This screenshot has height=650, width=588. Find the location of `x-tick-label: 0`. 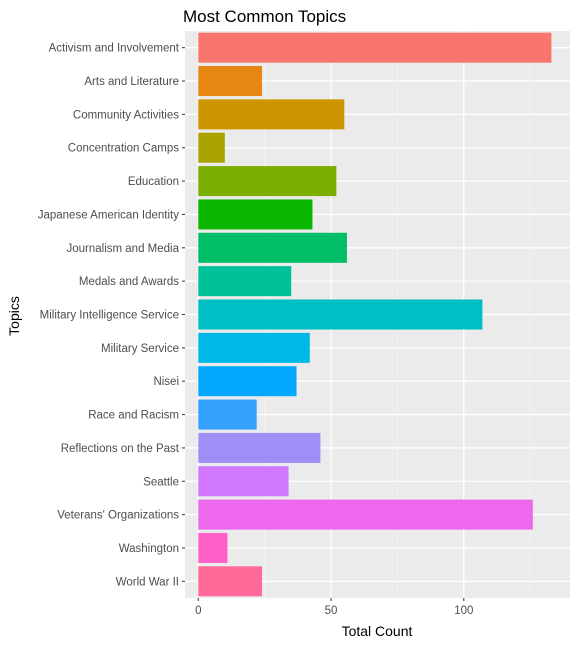

x-tick-label: 0 is located at coordinates (198, 611).